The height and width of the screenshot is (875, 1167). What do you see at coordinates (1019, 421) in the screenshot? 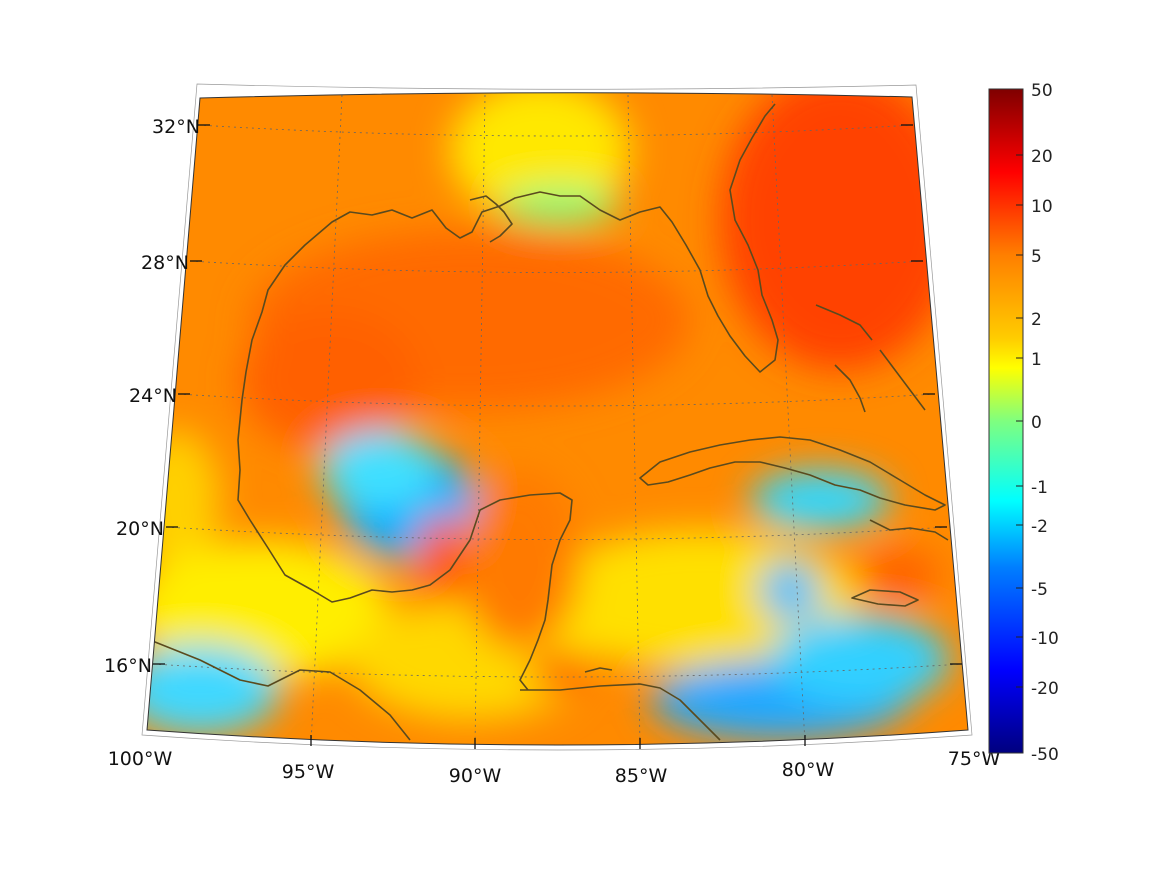
I see `colorbar-ticks` at bounding box center [1019, 421].